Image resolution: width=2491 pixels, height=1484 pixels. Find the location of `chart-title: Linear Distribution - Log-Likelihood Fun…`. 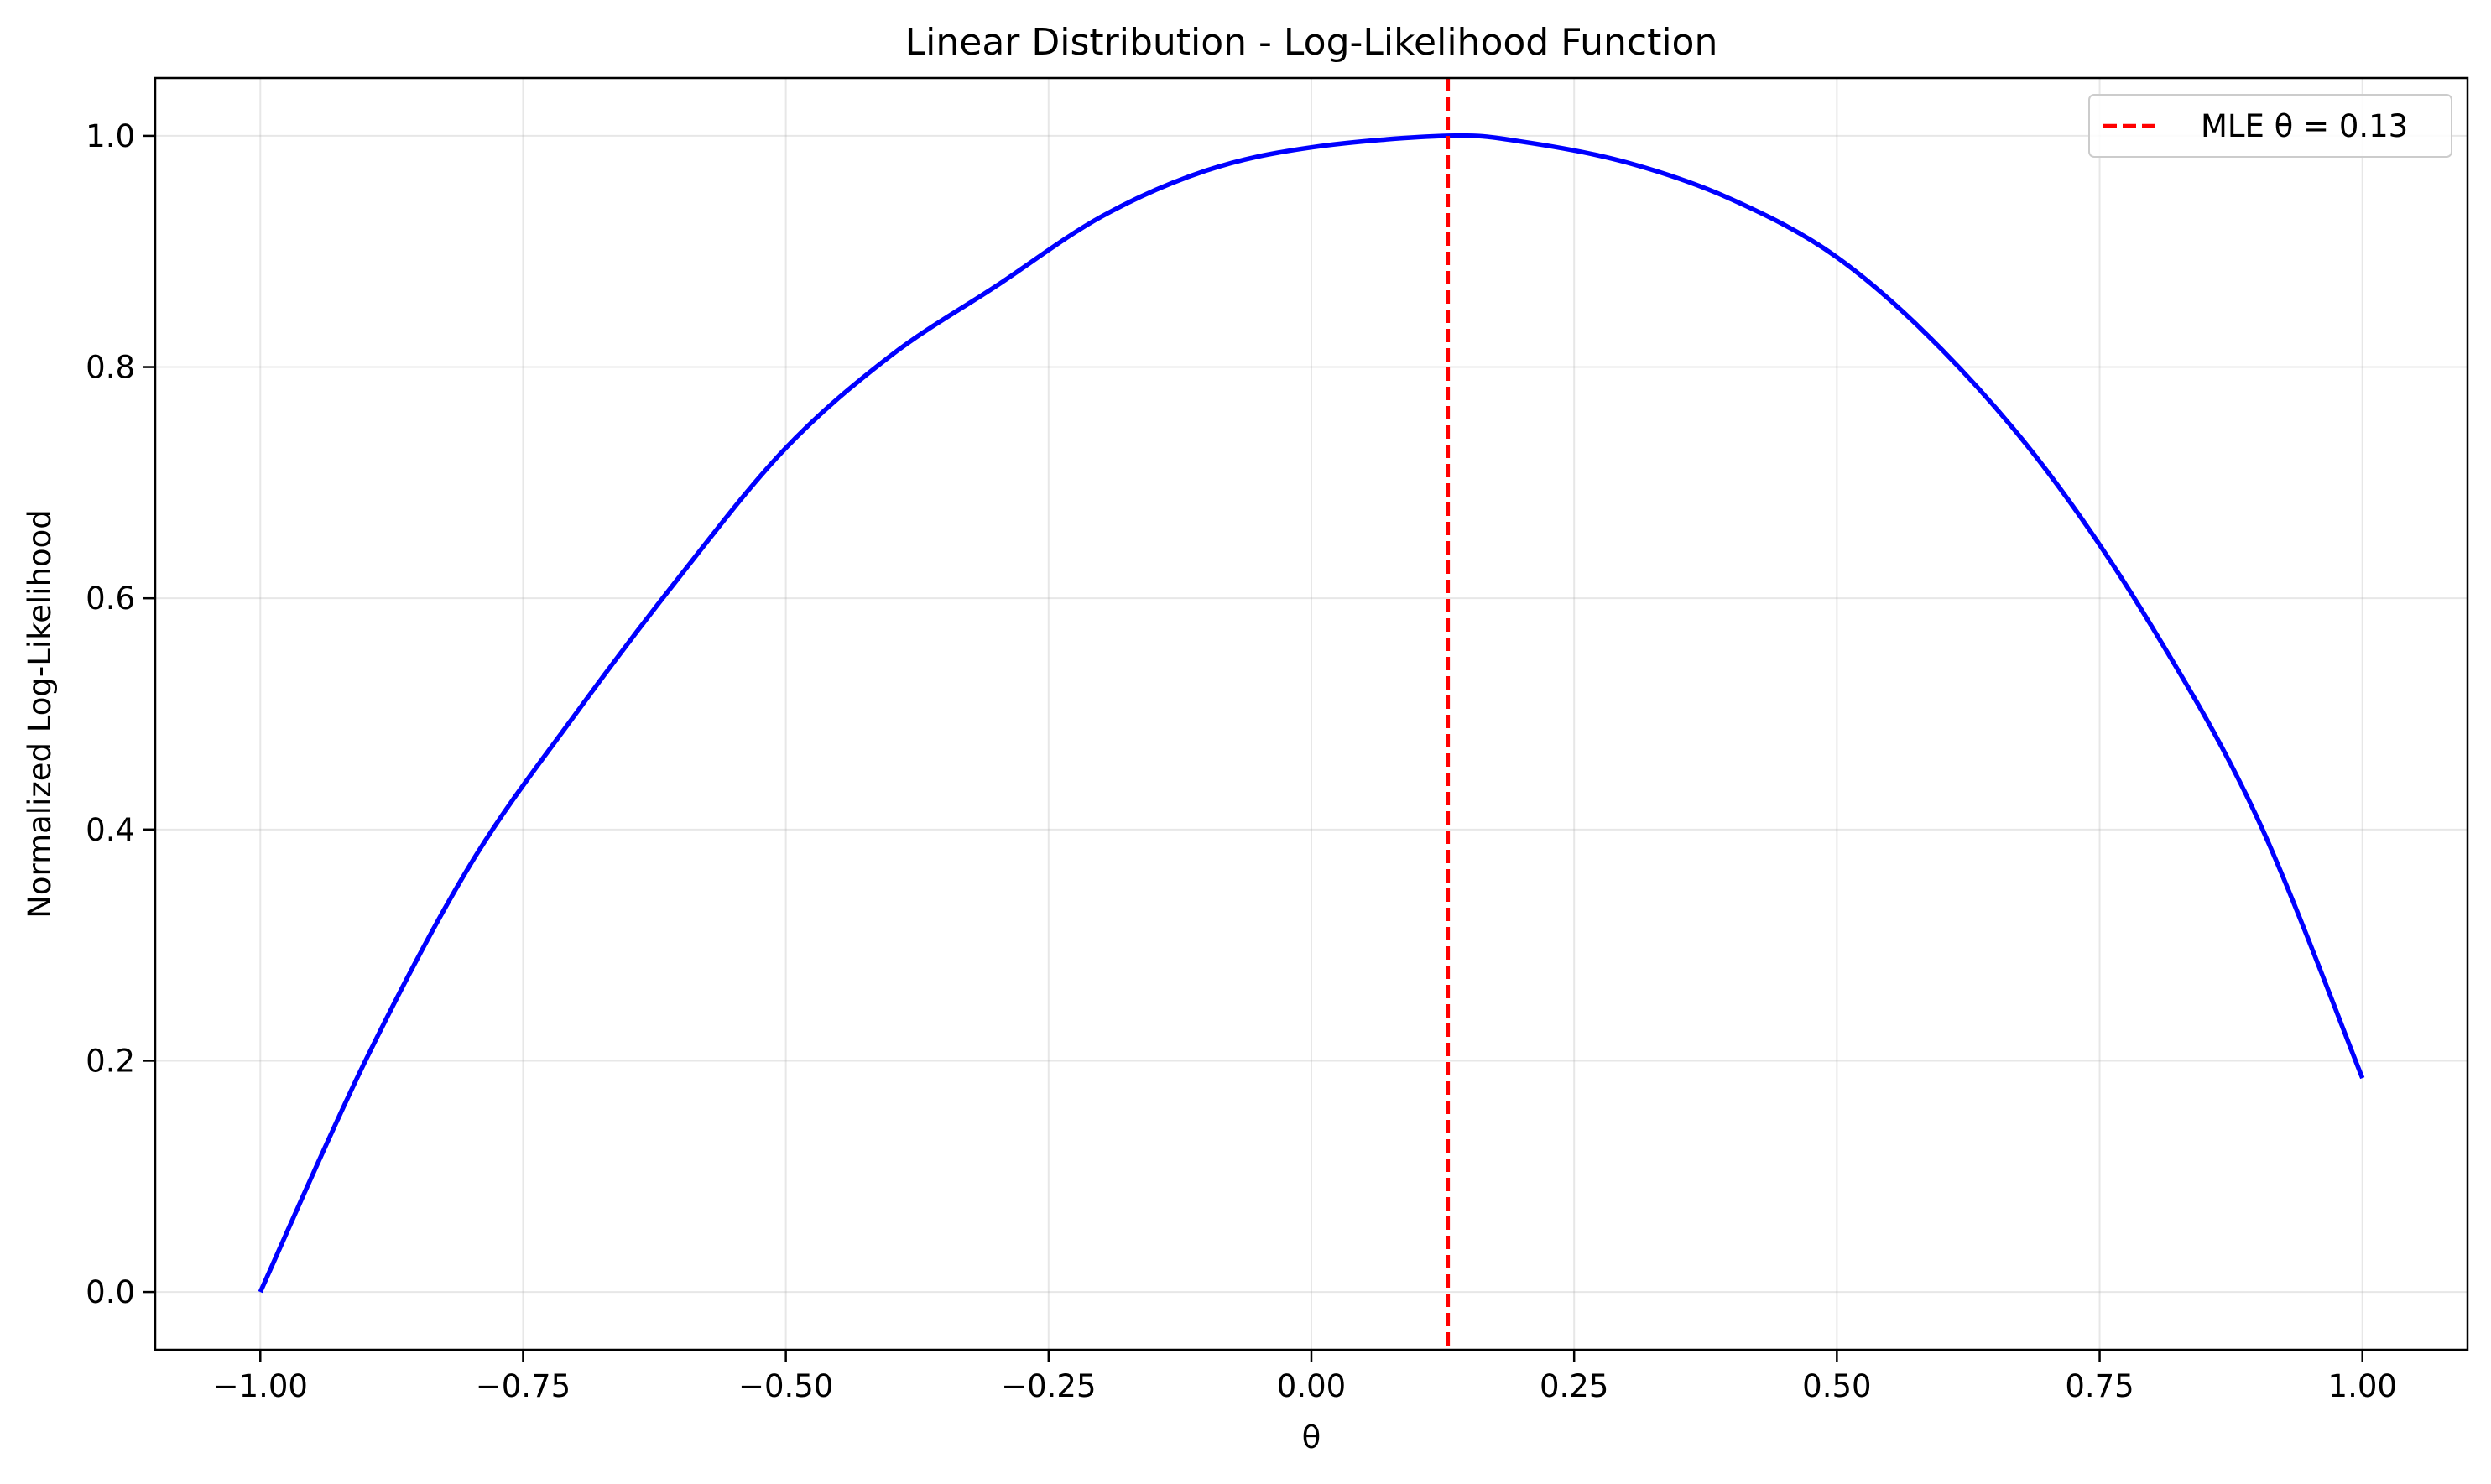

chart-title: Linear Distribution - Log-Likelihood Fun… is located at coordinates (1311, 42).